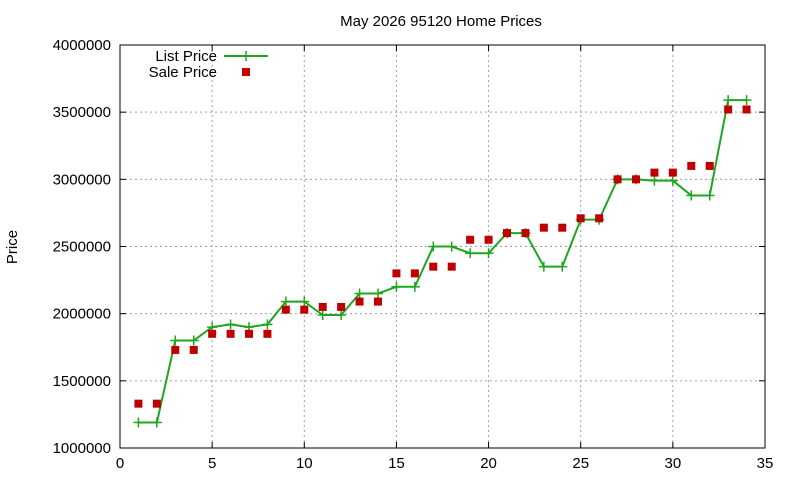 This screenshot has width=800, height=485. Describe the element at coordinates (441, 21) in the screenshot. I see `chart-title: May 2026 95120 Home Prices` at that location.